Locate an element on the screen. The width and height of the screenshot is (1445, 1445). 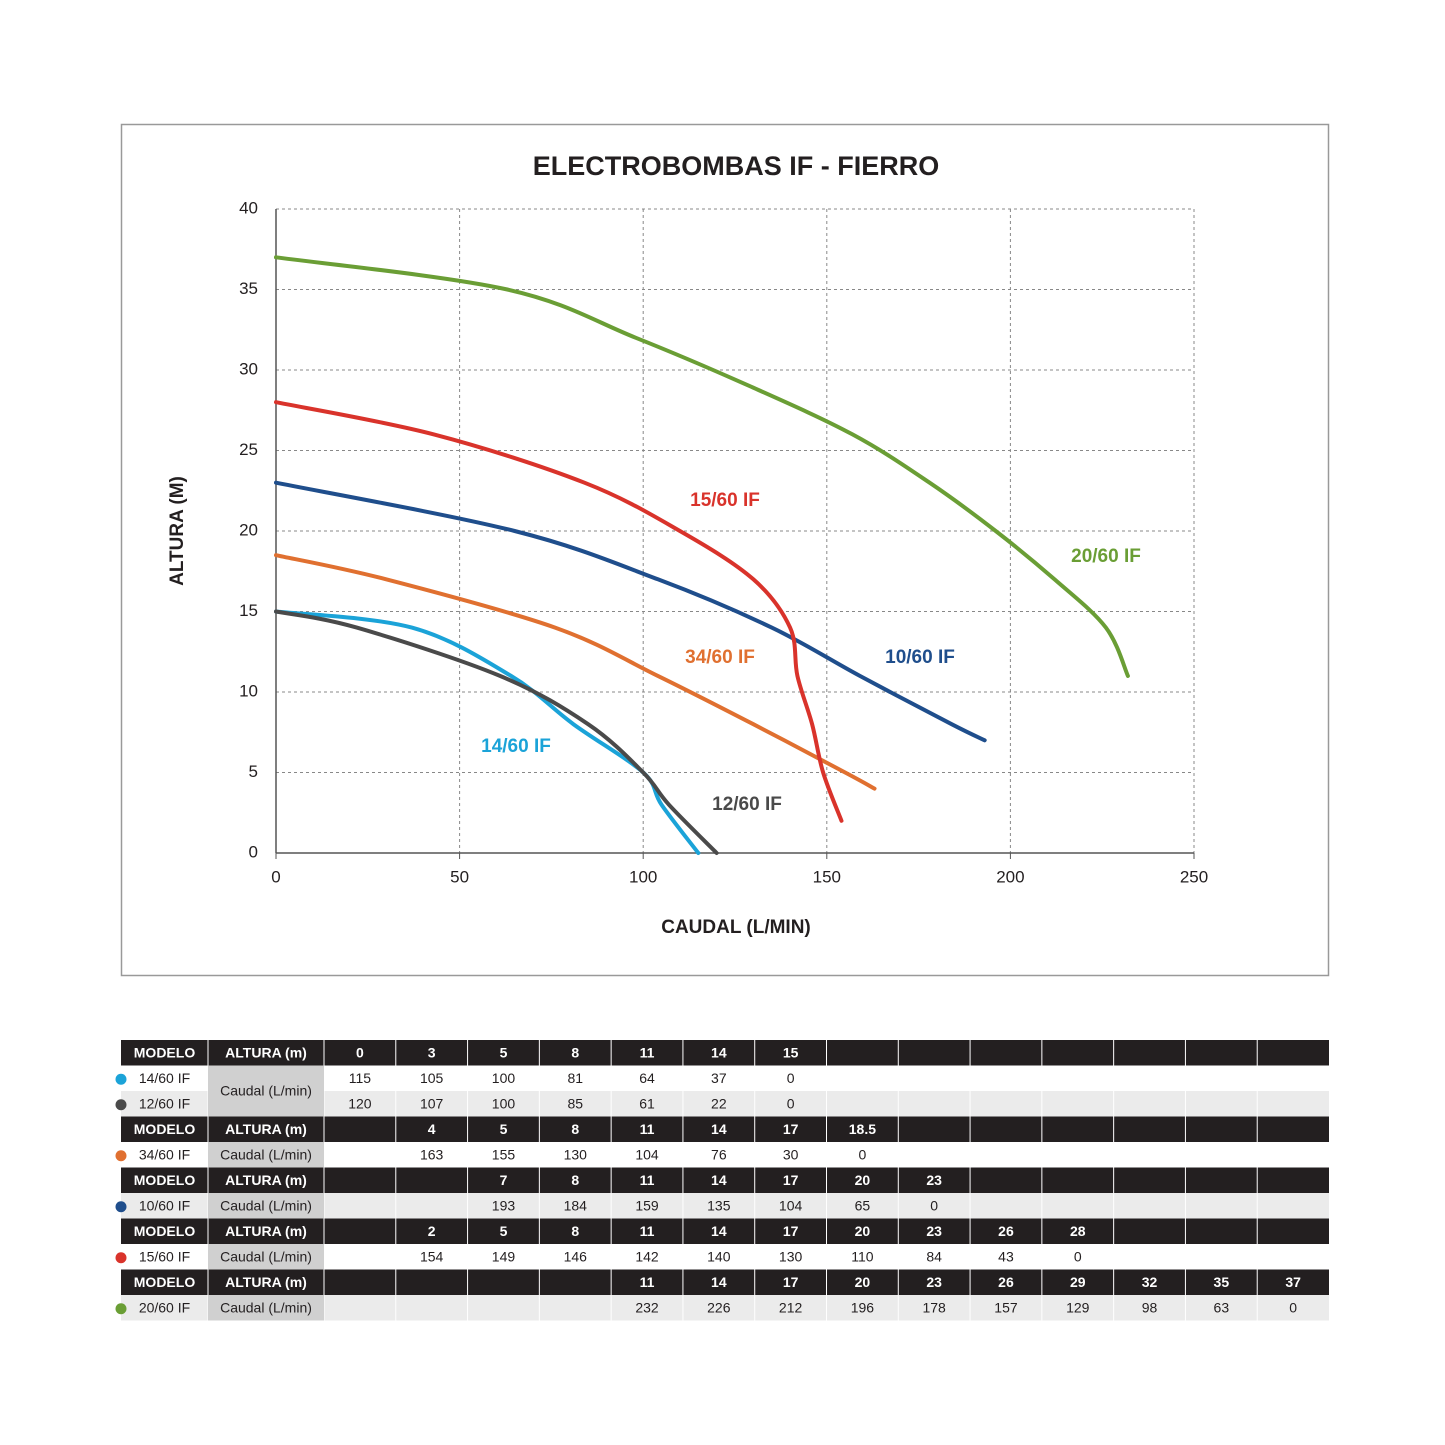
y-tick-label: 15 is located at coordinates (248, 610).